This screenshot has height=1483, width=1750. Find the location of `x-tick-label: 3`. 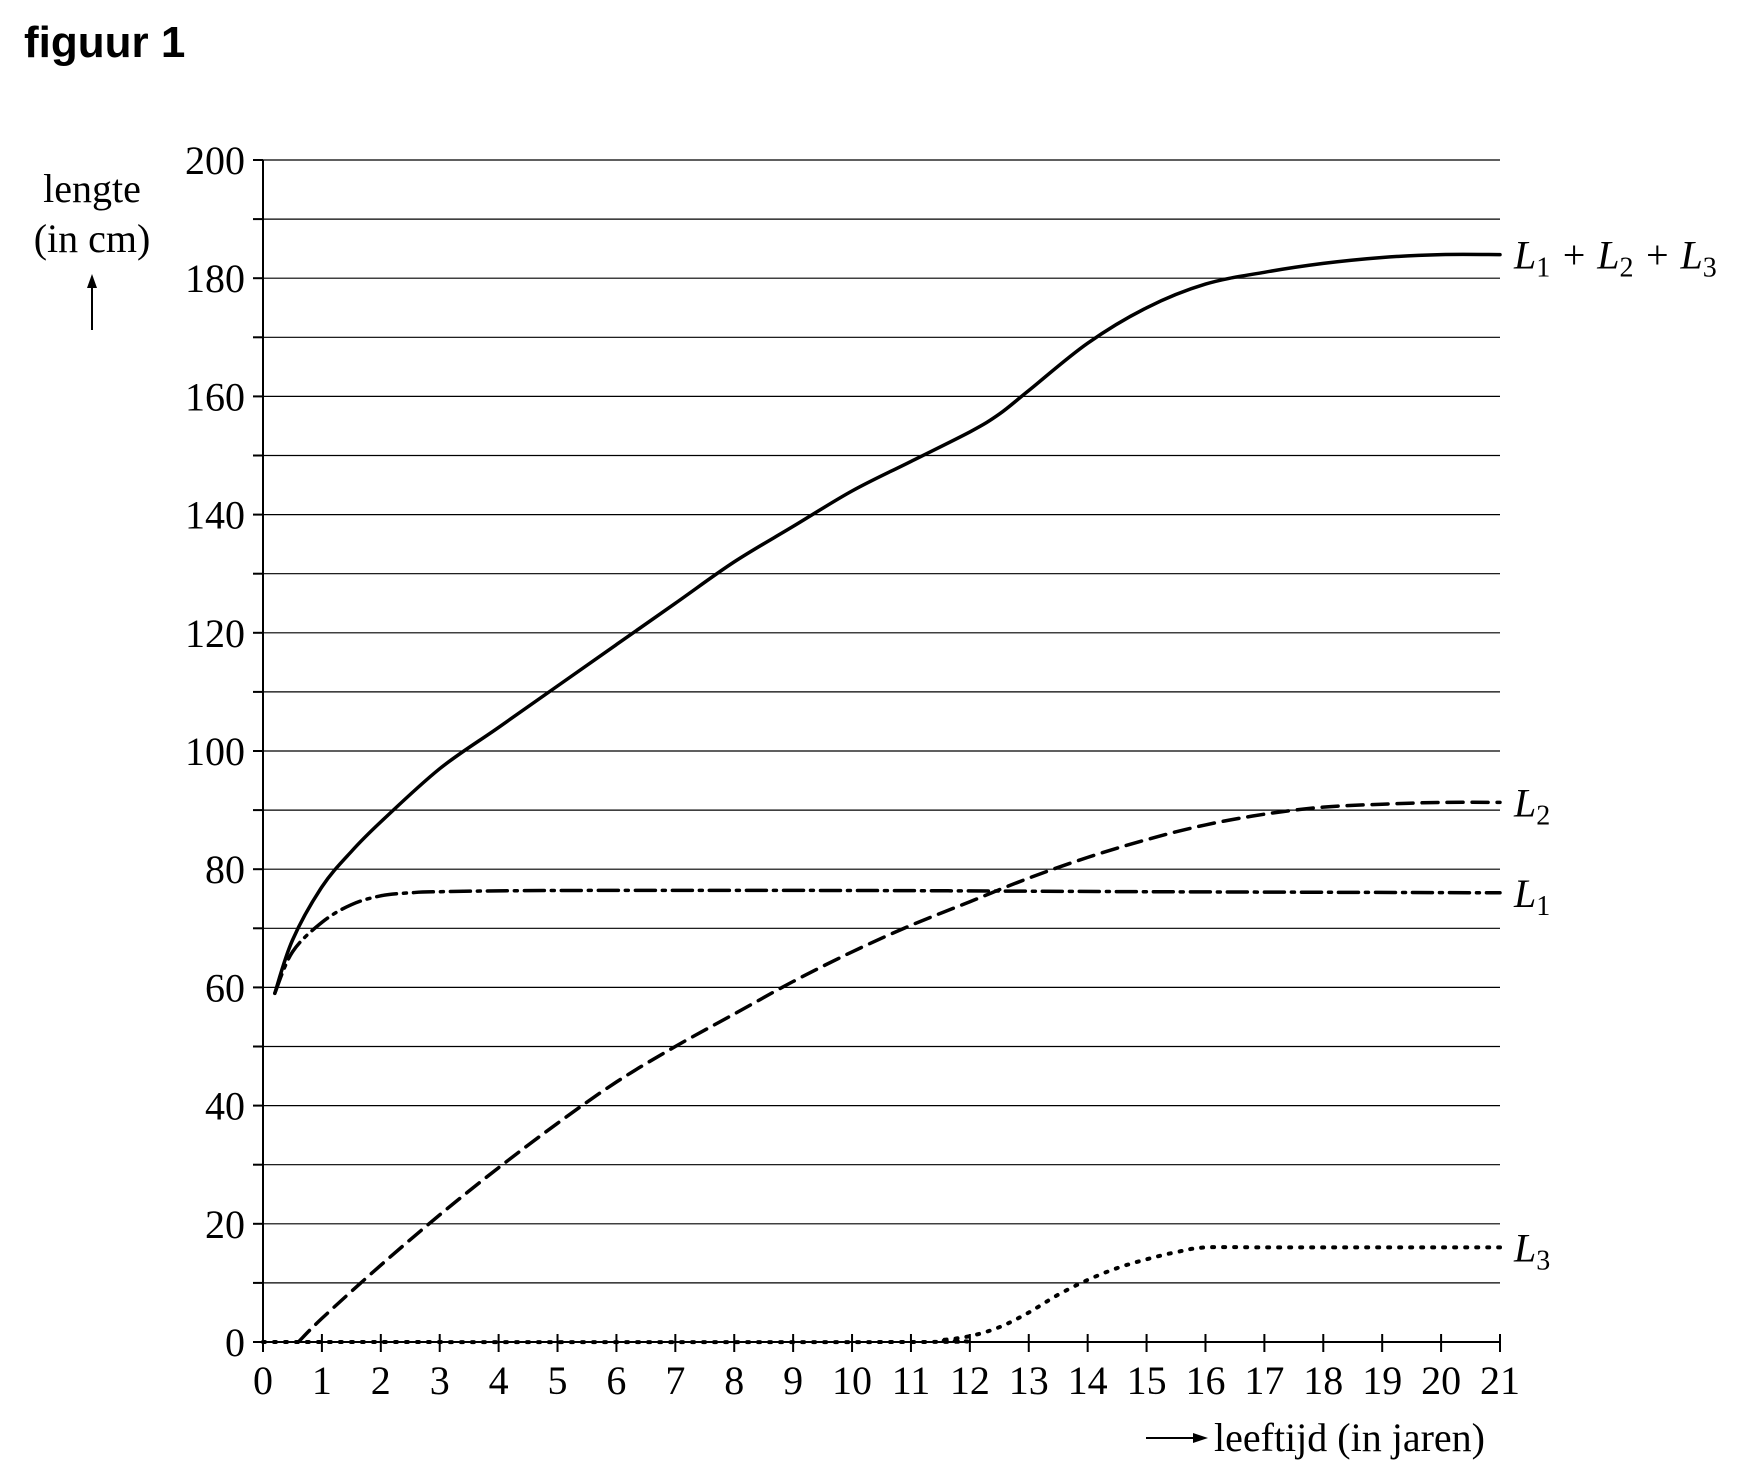

x-tick-label: 3 is located at coordinates (440, 1380).